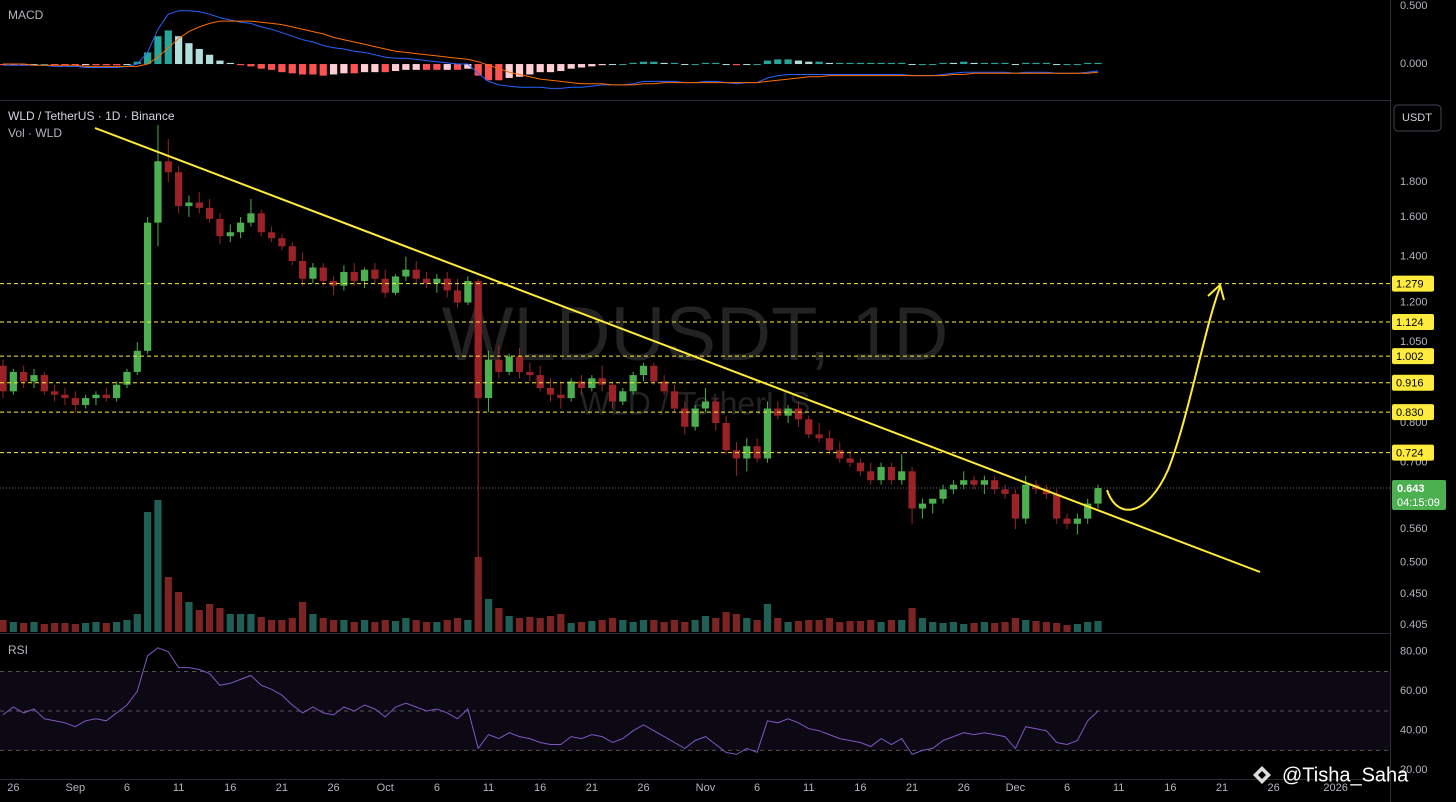 The image size is (1456, 802). Describe the element at coordinates (385, 788) in the screenshot. I see `x-tick-label: Oct` at that location.